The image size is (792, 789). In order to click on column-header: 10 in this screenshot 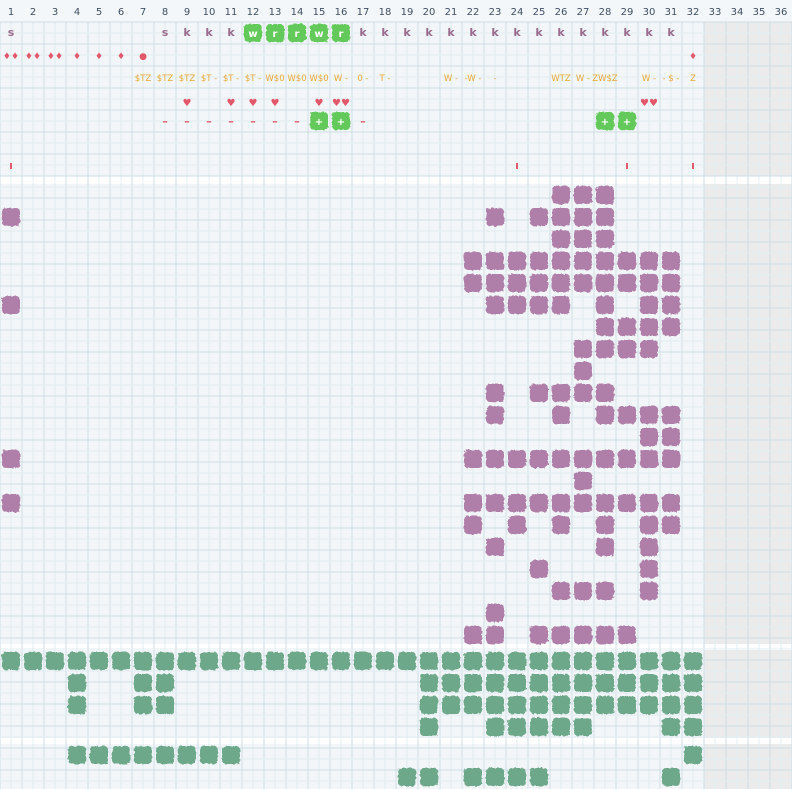, I will do `click(209, 12)`.